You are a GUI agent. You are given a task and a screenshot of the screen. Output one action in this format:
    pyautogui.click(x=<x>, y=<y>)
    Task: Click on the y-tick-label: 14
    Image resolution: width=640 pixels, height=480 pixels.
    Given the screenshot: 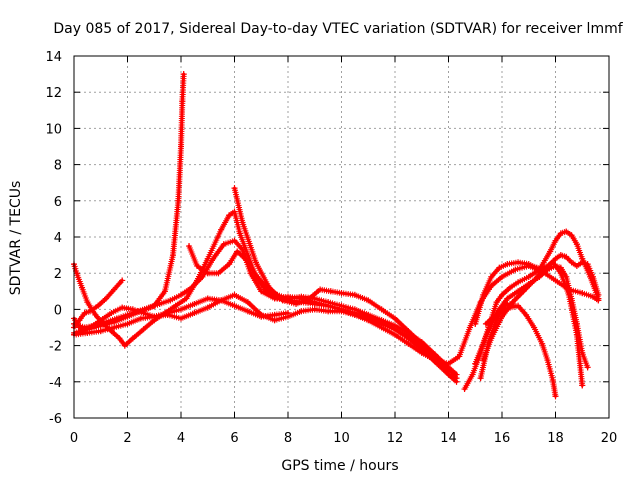 What is the action you would take?
    pyautogui.click(x=53, y=57)
    